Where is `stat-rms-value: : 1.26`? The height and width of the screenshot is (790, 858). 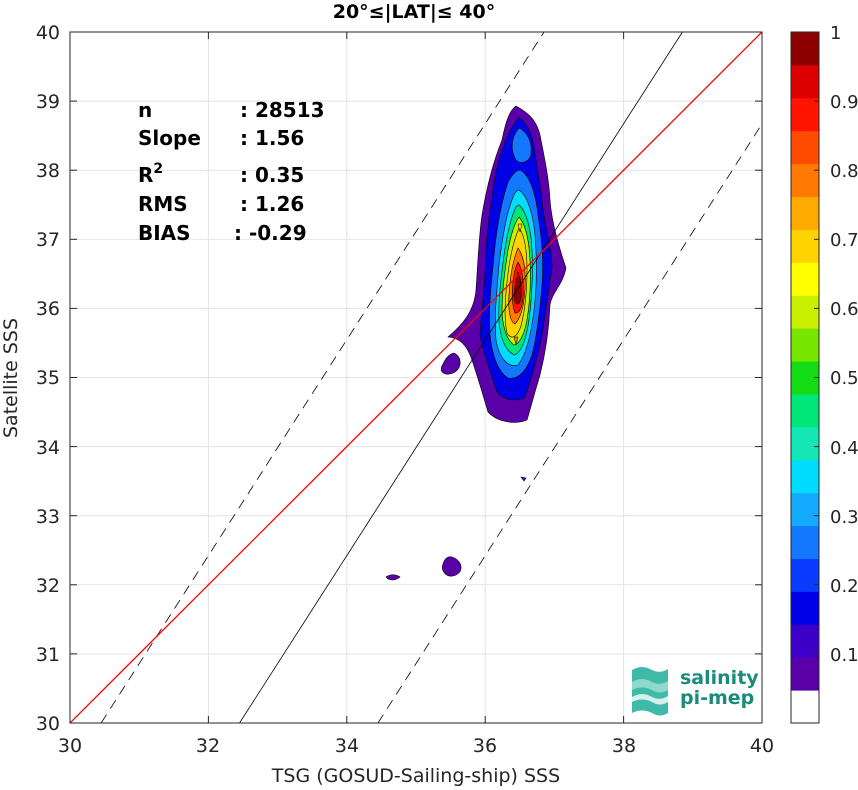
stat-rms-value: : 1.26 is located at coordinates (272, 204).